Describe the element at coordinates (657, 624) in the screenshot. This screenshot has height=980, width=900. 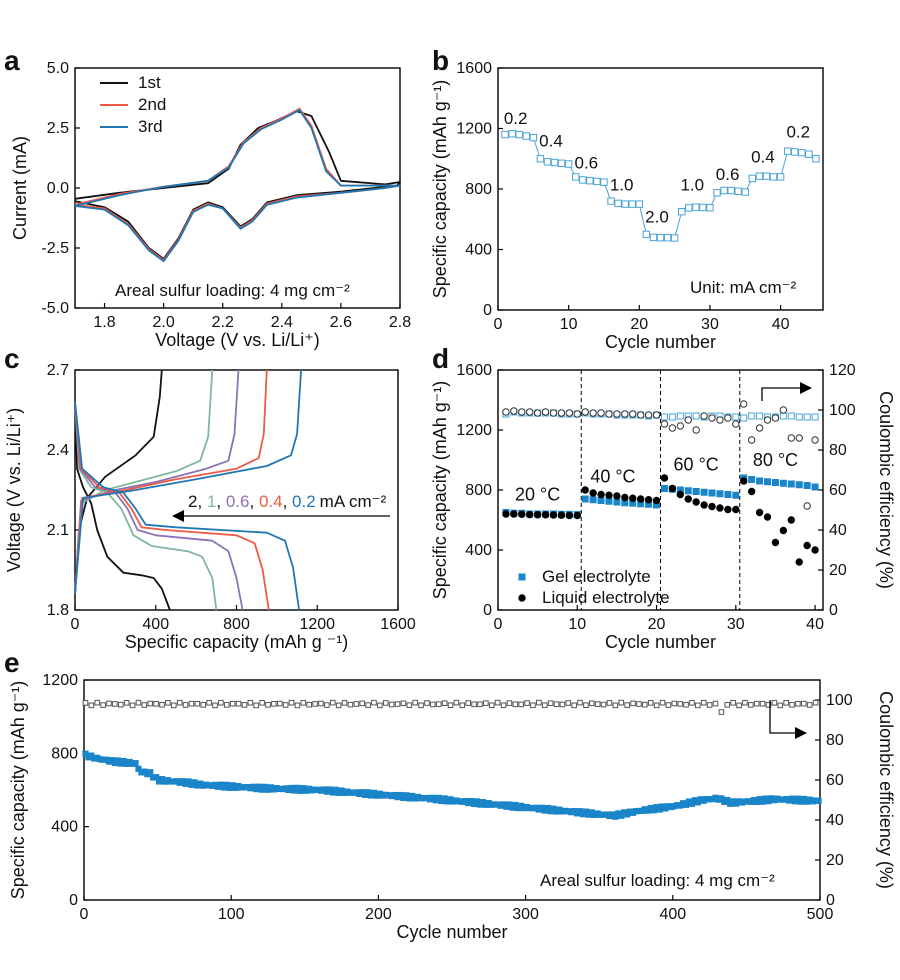
I see `d-x-tick-label: 20` at that location.